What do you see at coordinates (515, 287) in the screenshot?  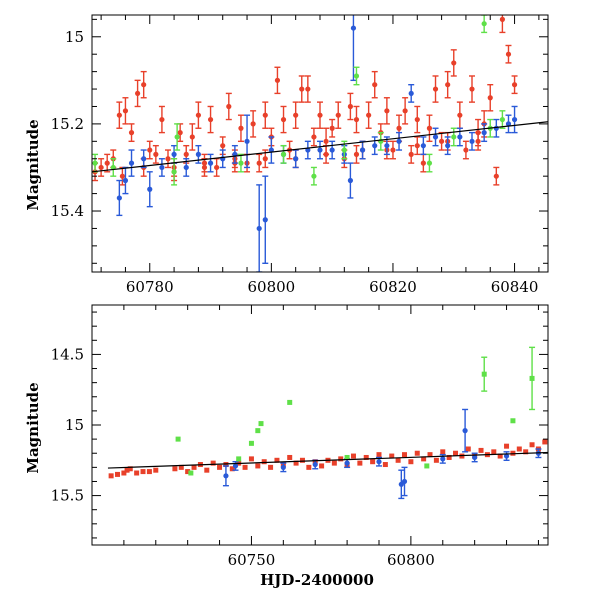 I see `top-x-tick-label: 60840` at bounding box center [515, 287].